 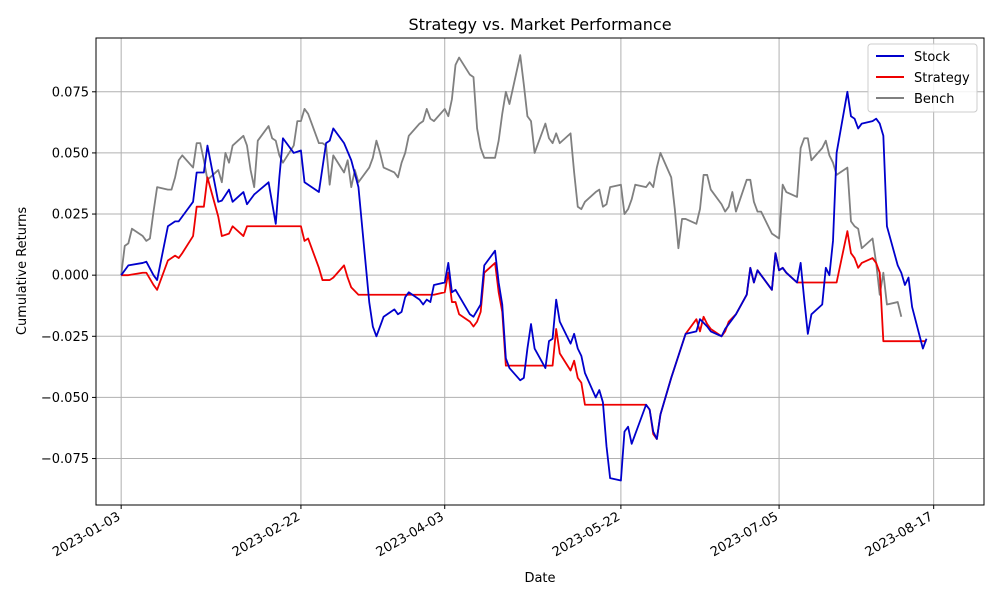 What do you see at coordinates (65, 337) in the screenshot?
I see `y-tick-label: −0.025` at bounding box center [65, 337].